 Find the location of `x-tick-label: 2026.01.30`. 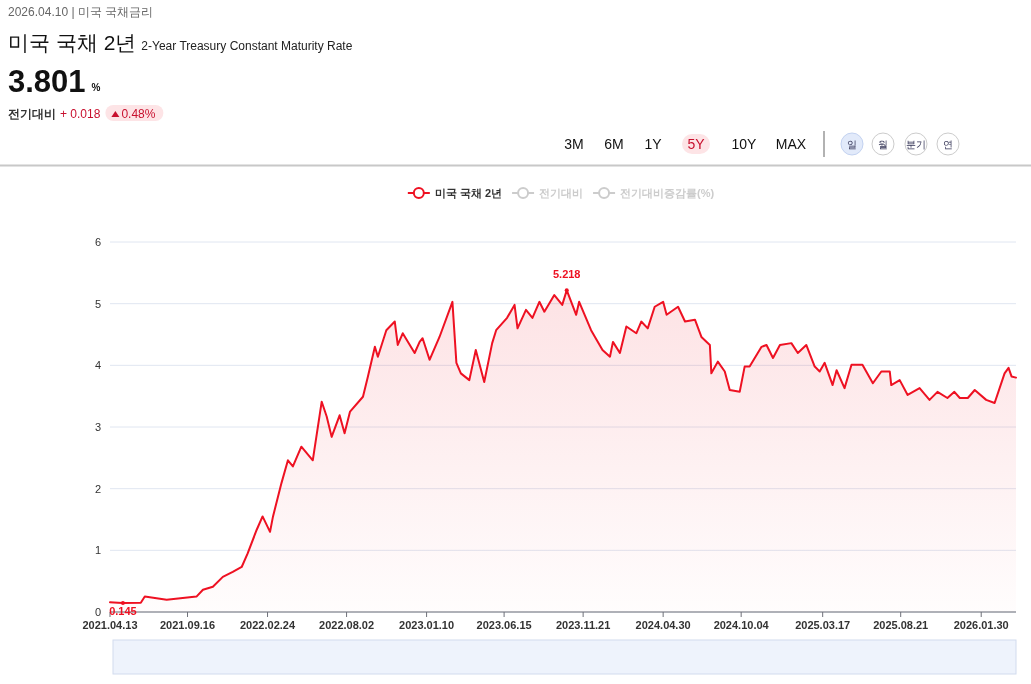

x-tick-label: 2026.01.30 is located at coordinates (981, 625).